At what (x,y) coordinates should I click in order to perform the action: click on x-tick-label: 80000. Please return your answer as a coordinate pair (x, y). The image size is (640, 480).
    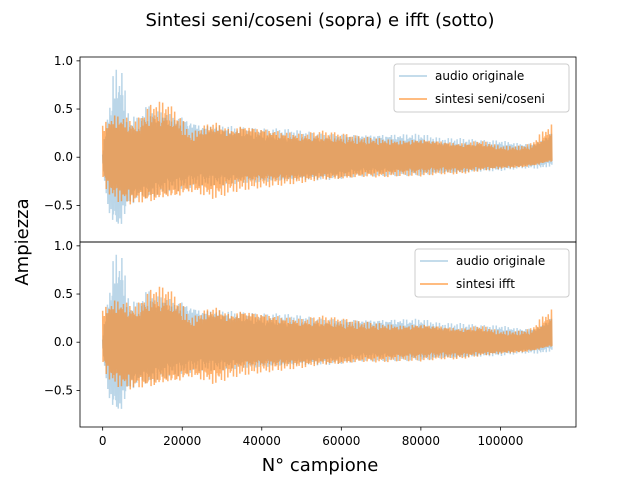
    Looking at the image, I should click on (421, 441).